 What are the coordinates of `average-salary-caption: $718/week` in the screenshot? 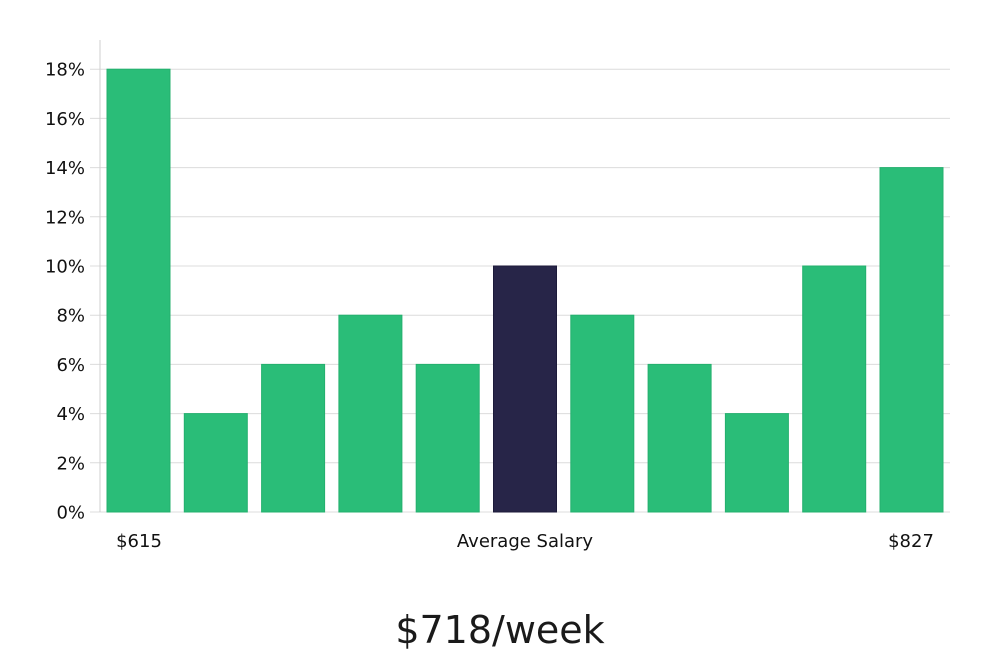 It's located at (500, 630).